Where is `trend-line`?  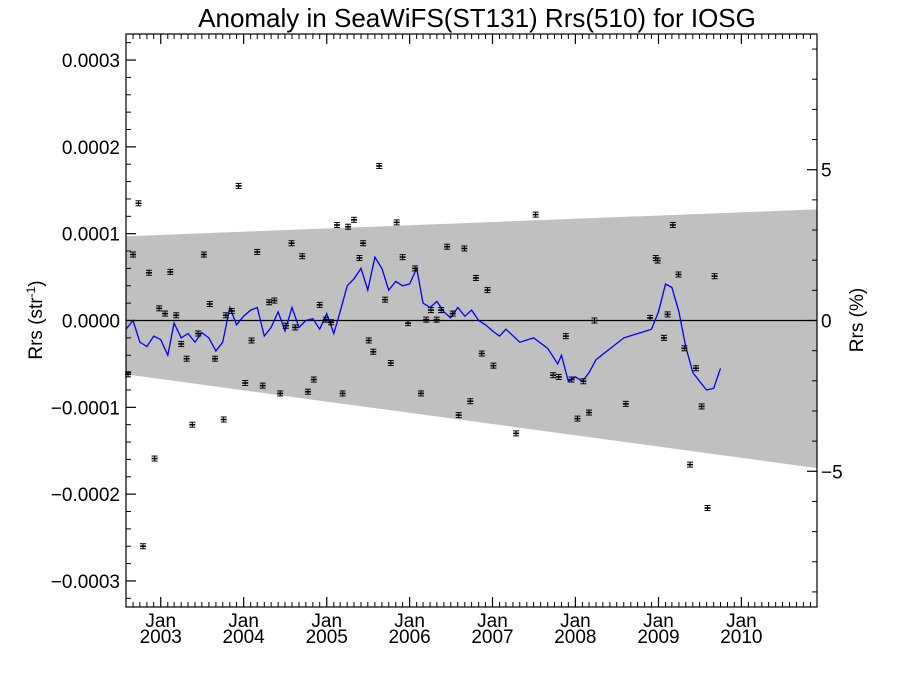 trend-line is located at coordinates (423, 323).